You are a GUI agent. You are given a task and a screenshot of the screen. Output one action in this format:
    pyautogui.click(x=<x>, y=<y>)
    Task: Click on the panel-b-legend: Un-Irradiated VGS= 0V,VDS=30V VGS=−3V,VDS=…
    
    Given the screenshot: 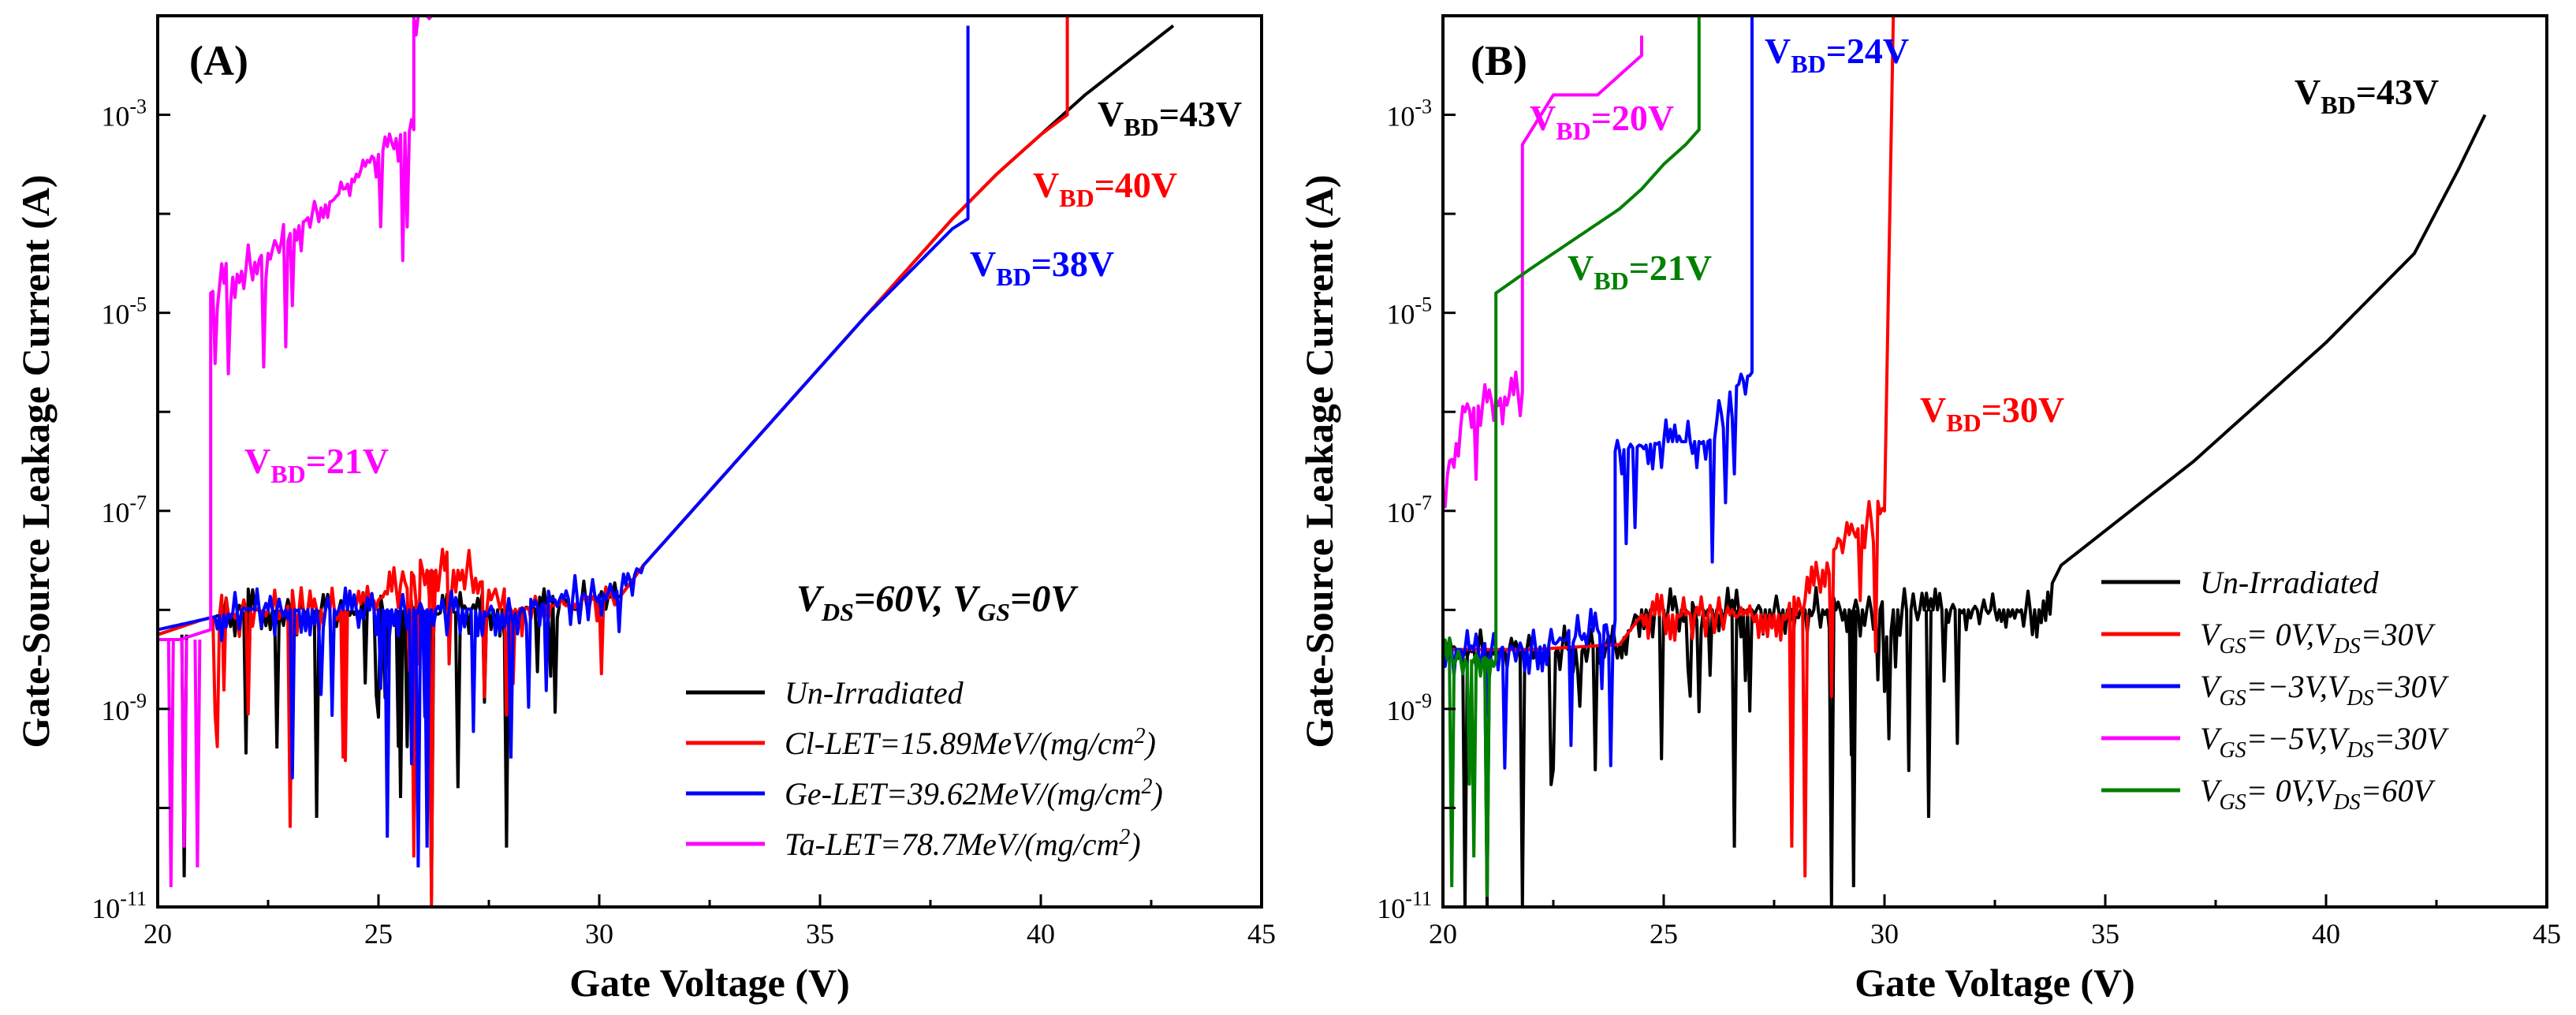 What is the action you would take?
    pyautogui.click(x=2276, y=690)
    